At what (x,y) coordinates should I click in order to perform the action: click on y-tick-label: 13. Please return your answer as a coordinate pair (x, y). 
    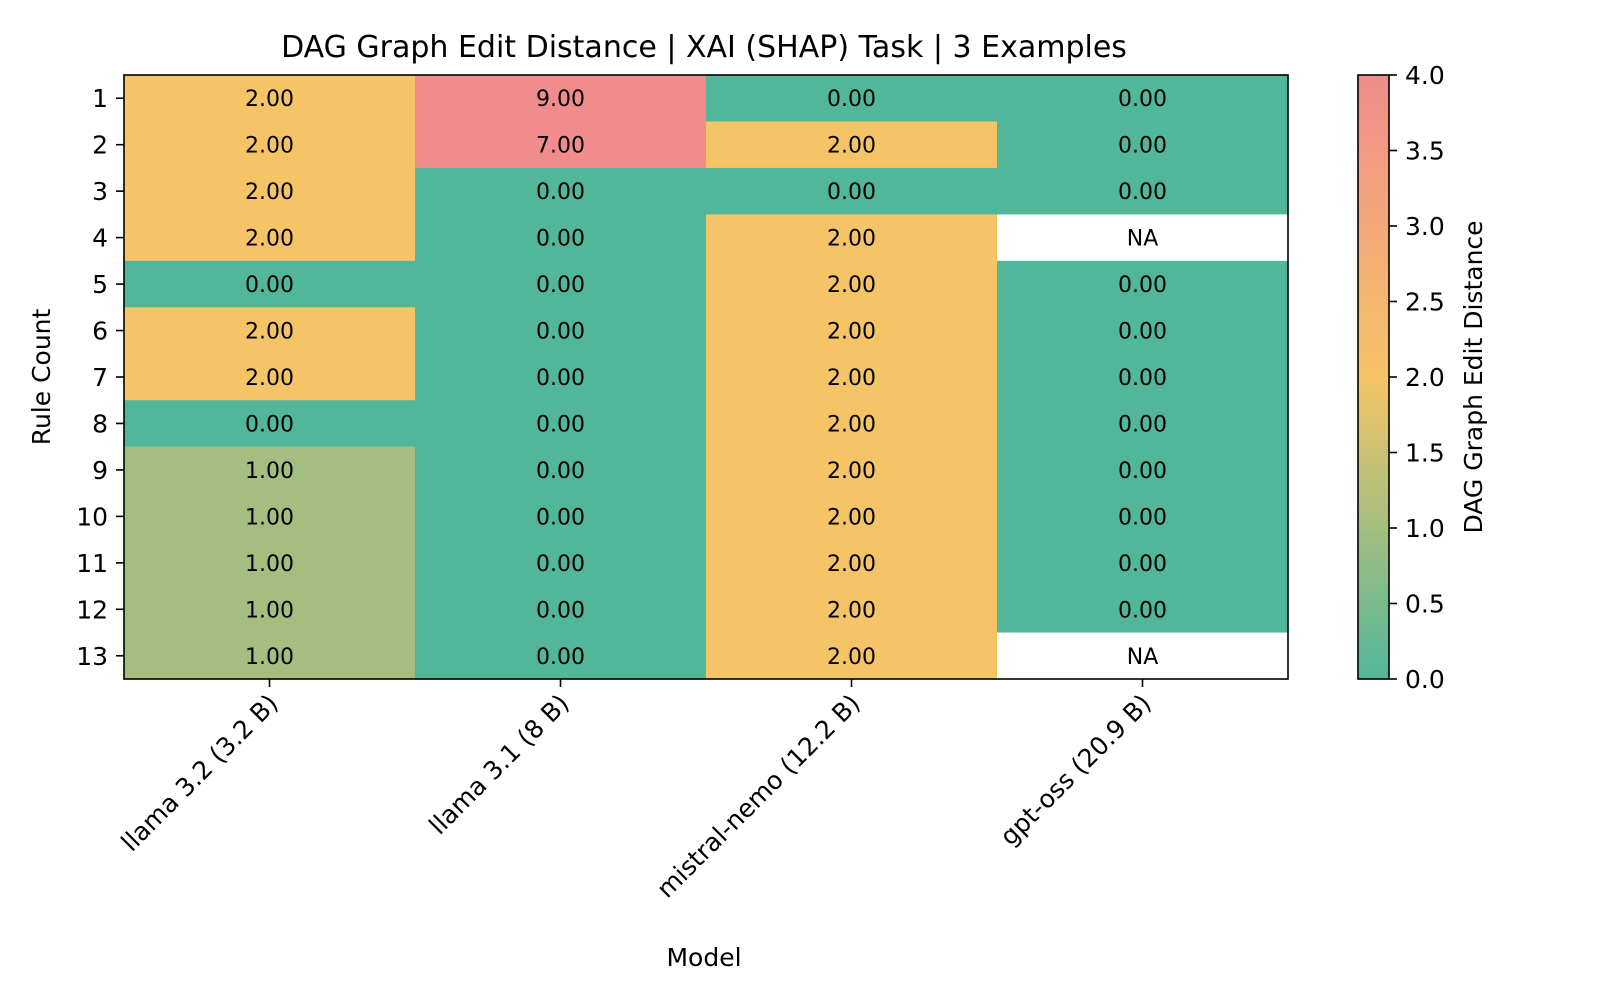
    Looking at the image, I should click on (92, 656).